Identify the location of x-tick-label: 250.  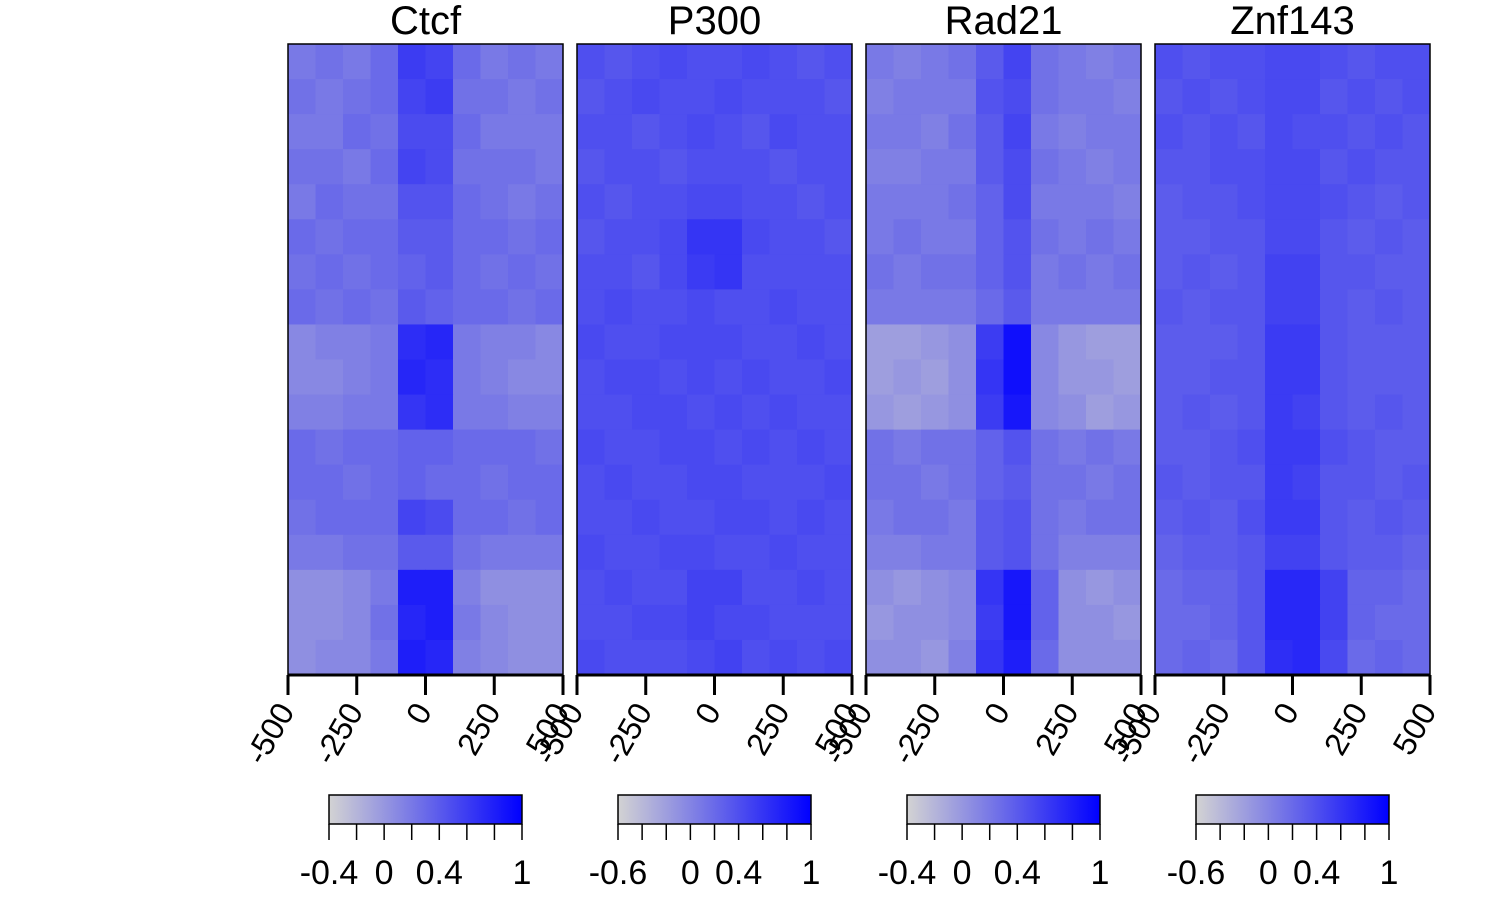
(479, 729).